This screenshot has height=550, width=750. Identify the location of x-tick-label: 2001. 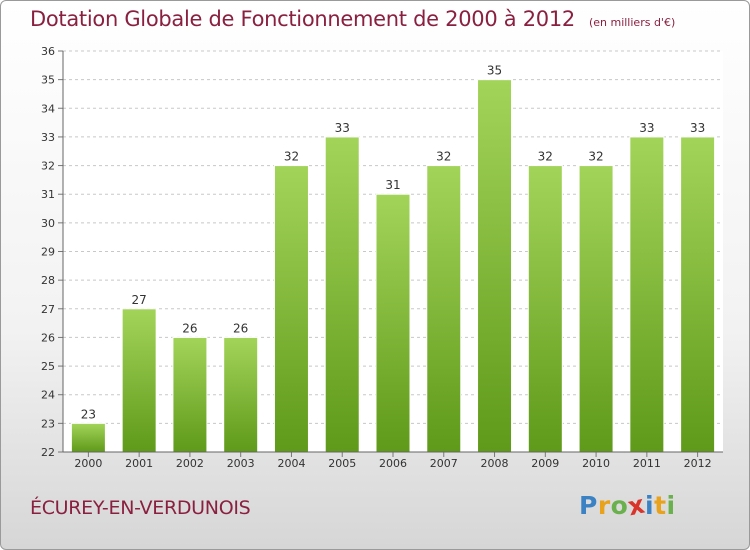
(139, 463).